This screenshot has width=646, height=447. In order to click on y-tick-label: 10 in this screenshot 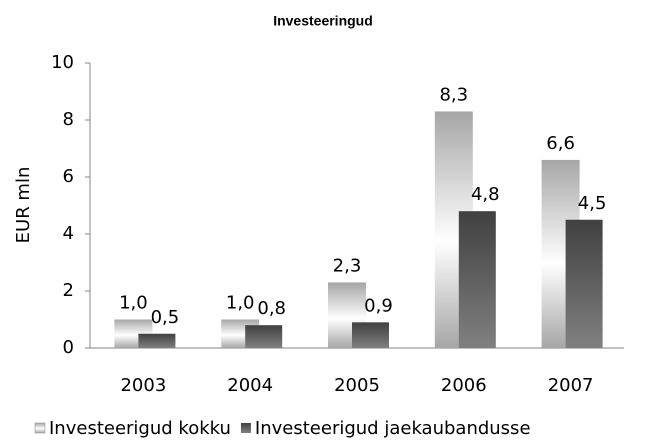, I will do `click(62, 62)`.